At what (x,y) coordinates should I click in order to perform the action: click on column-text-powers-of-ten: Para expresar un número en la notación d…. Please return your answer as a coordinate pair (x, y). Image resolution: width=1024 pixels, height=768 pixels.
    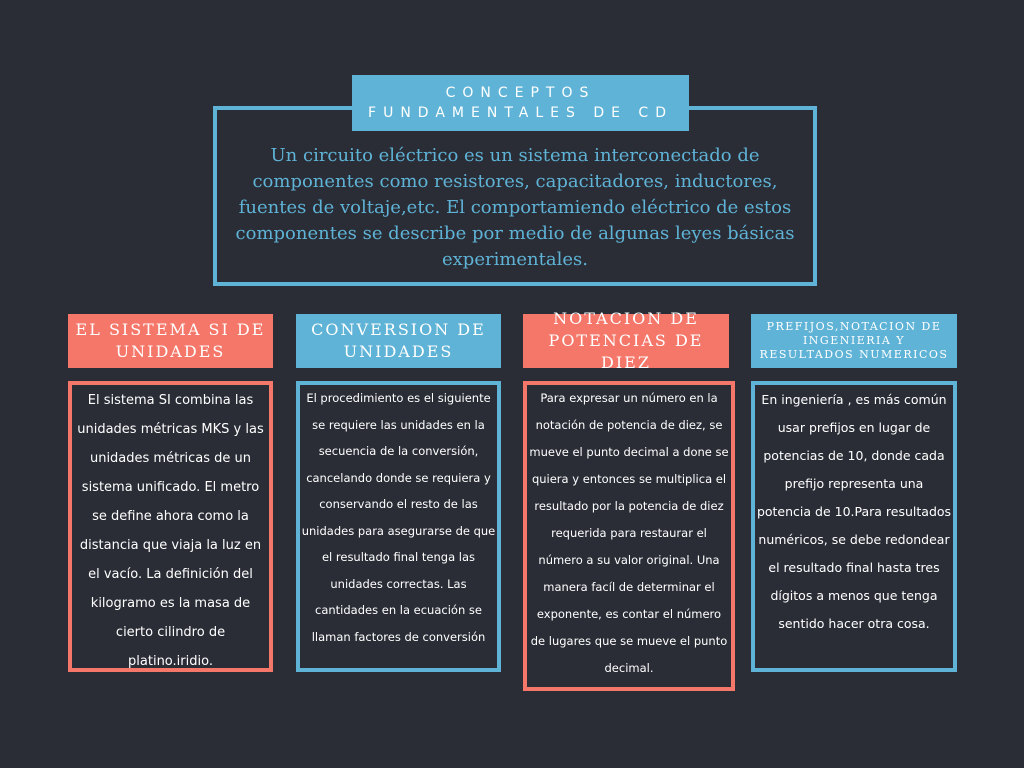
    Looking at the image, I should click on (629, 533).